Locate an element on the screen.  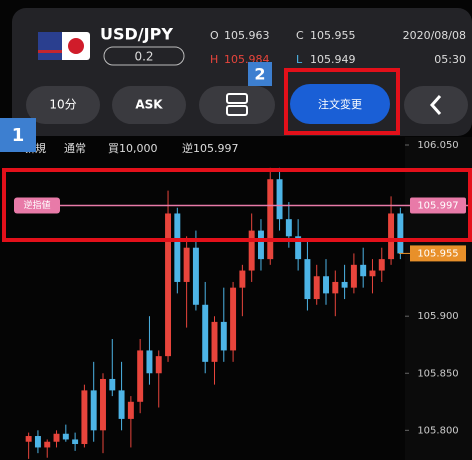
highlight-box is located at coordinates (342, 101).